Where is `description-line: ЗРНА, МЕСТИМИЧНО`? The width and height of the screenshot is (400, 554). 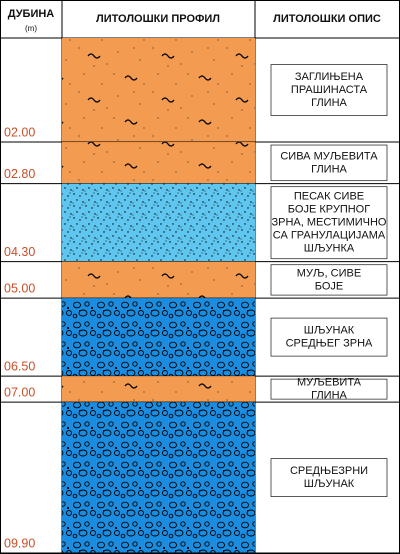 description-line: ЗРНА, МЕСТИМИЧНО is located at coordinates (329, 223).